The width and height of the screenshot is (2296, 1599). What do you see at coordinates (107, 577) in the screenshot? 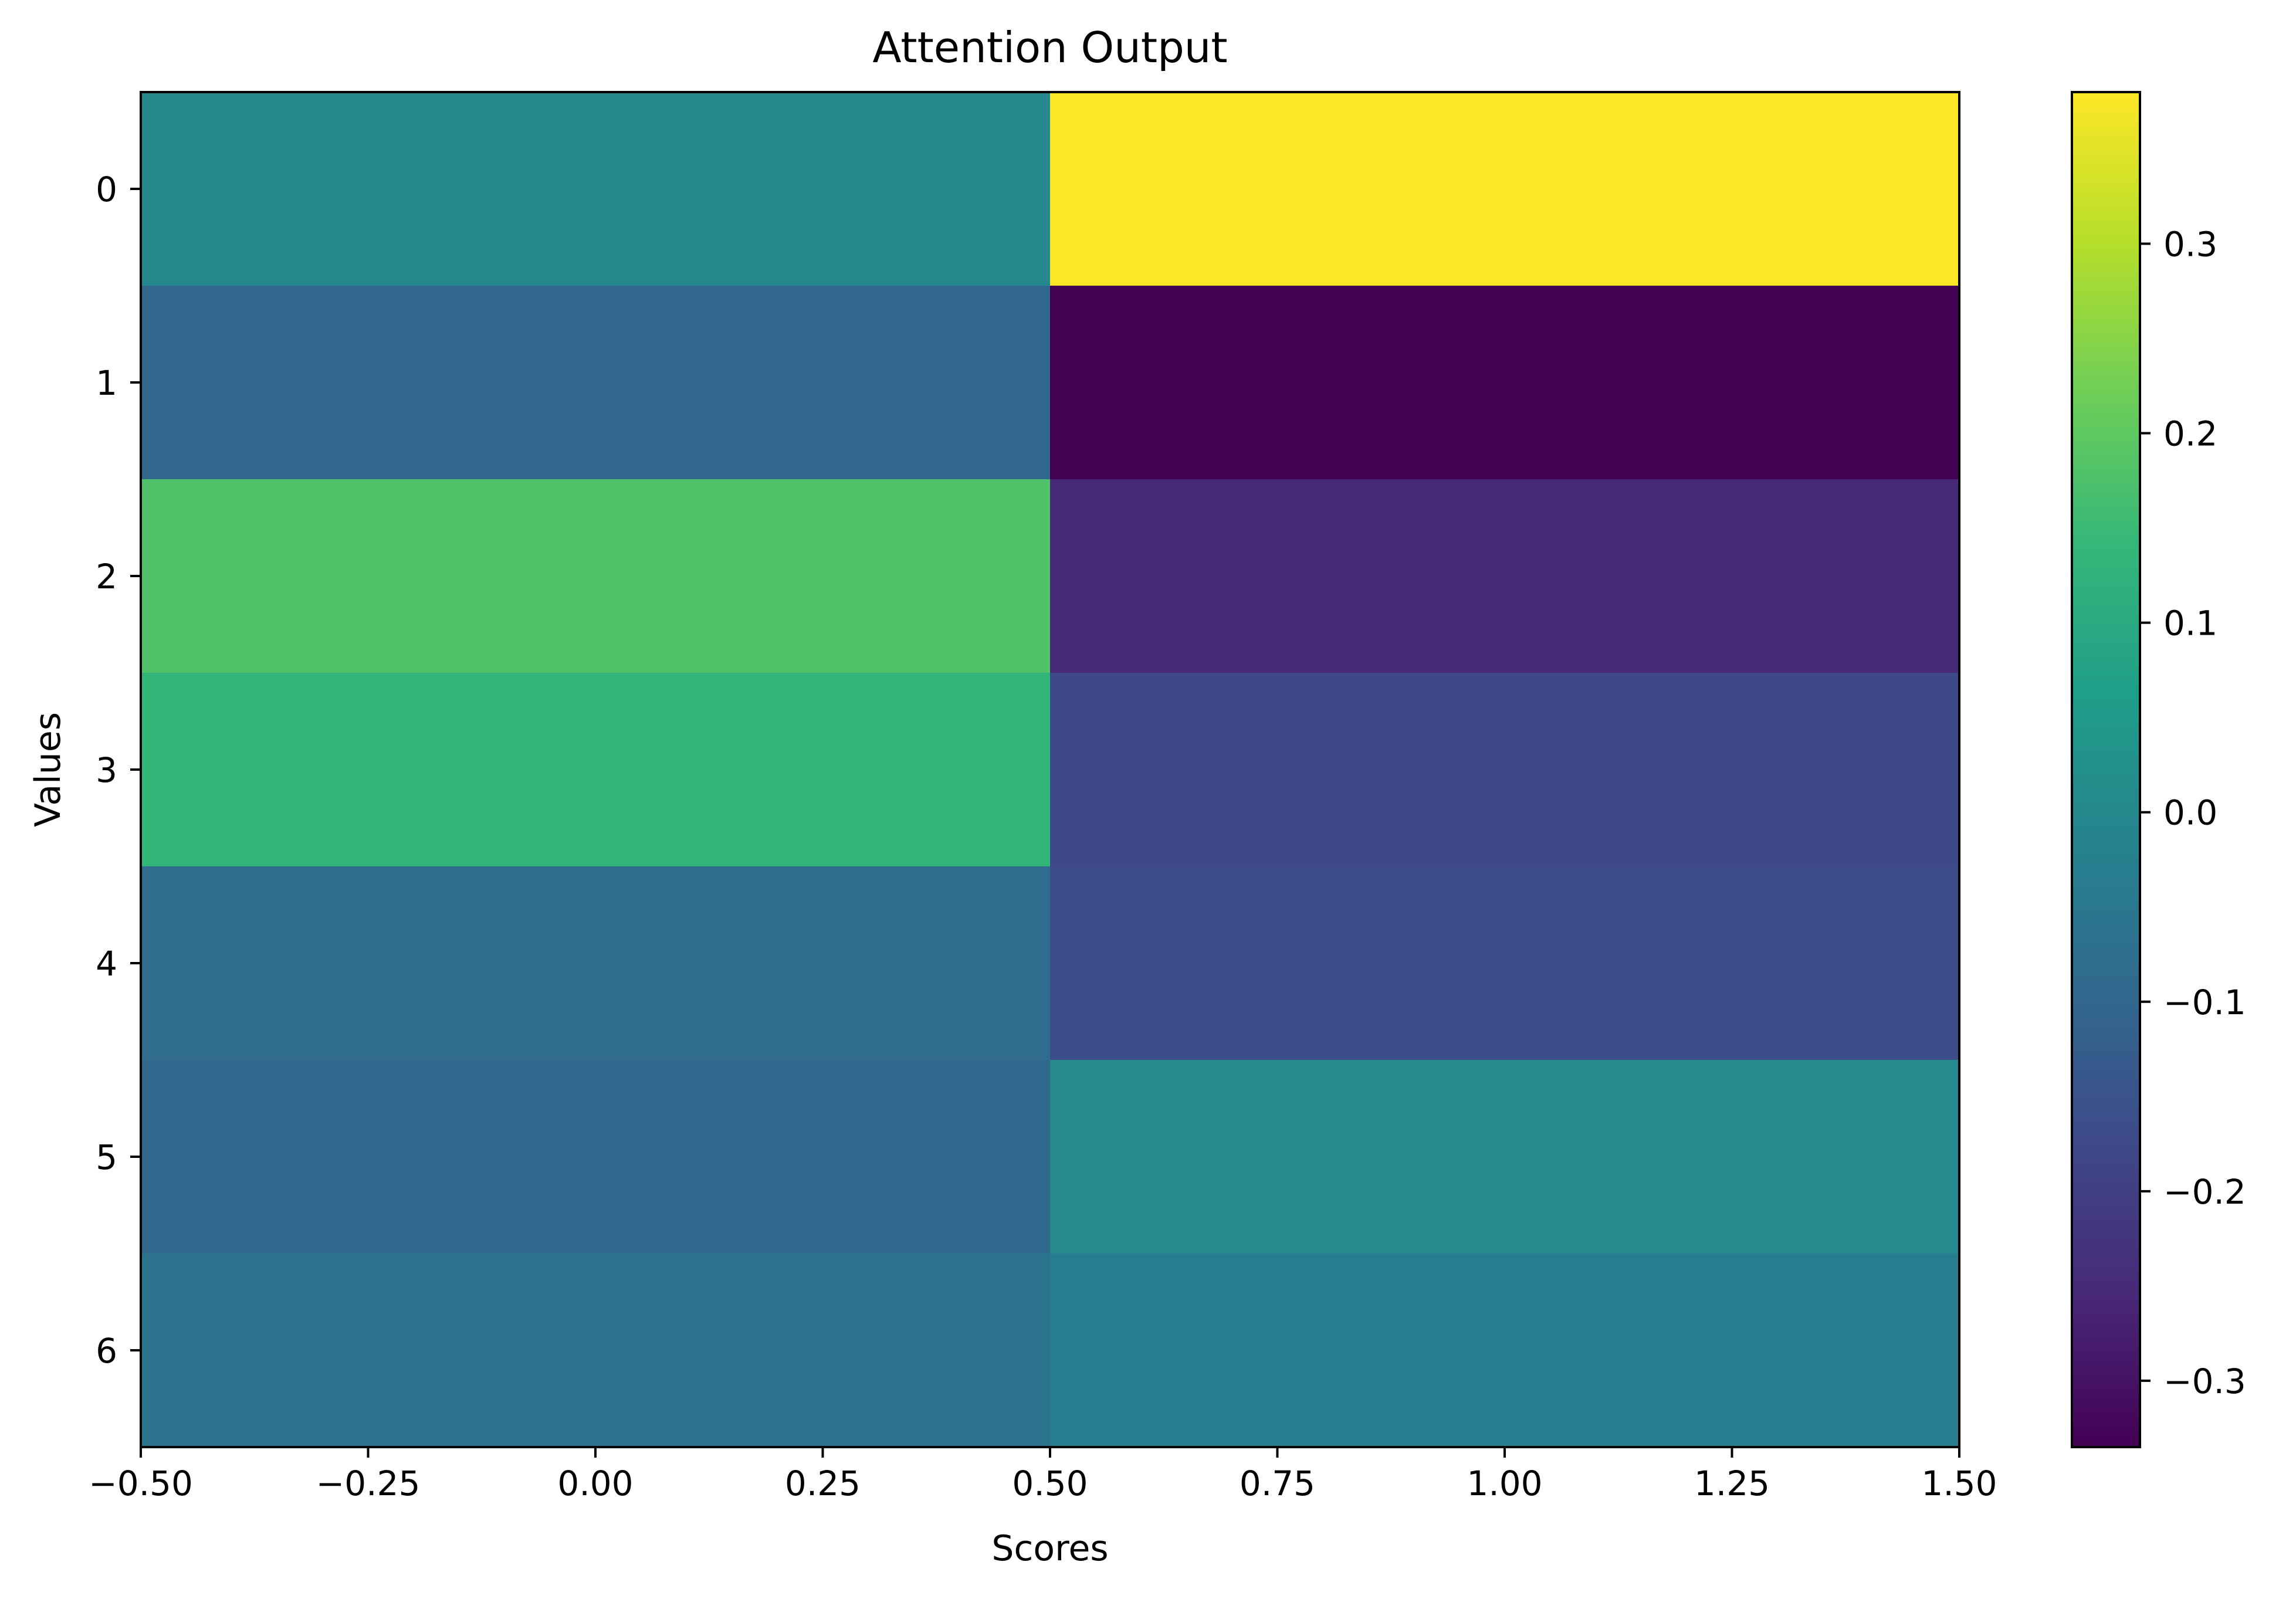
I see `y-tick-label: 2` at bounding box center [107, 577].